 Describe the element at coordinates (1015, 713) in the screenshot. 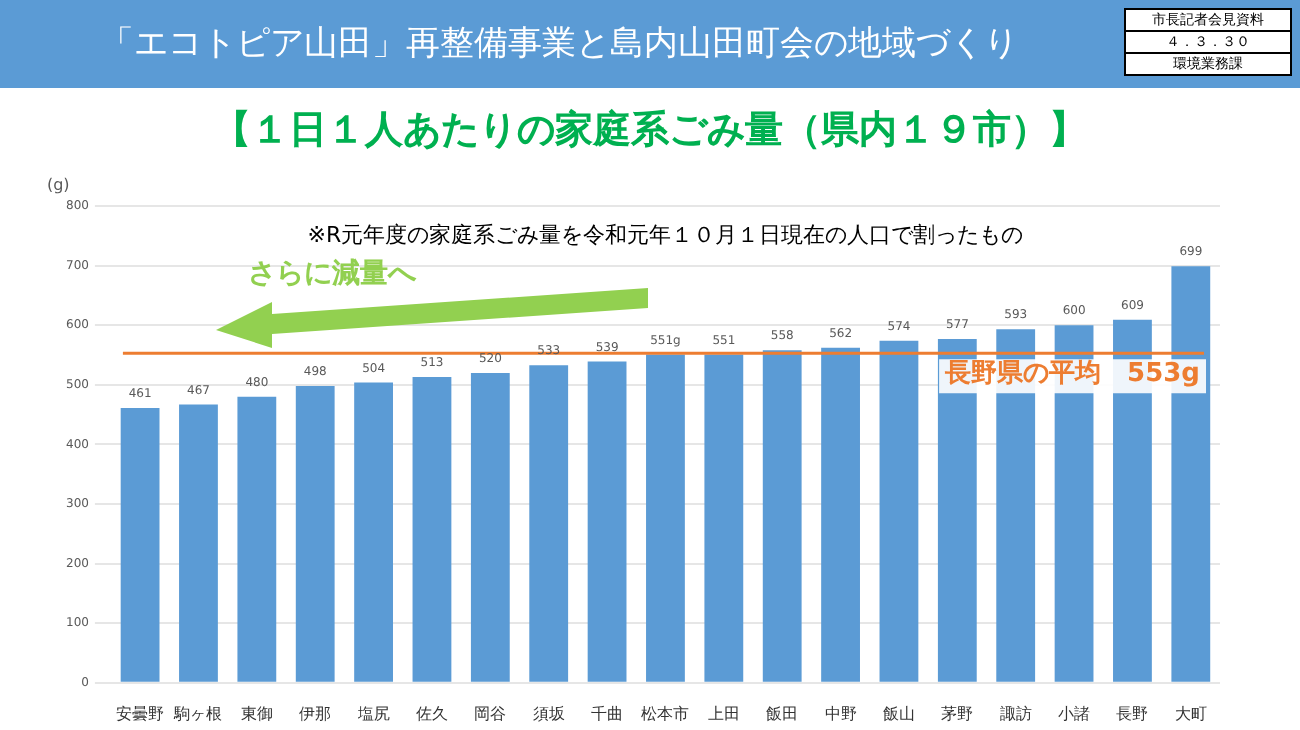

I see `x-tick-label: 諏訪` at that location.